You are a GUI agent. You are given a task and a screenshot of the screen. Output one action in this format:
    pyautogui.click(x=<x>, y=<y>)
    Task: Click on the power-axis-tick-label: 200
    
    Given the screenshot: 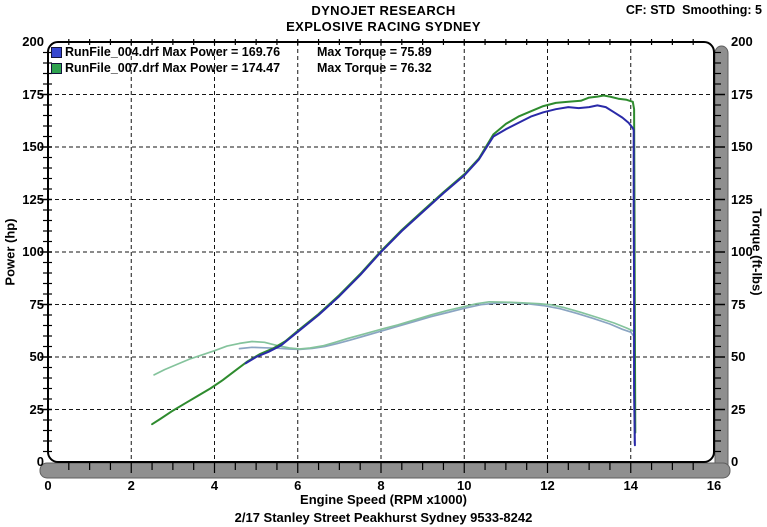 What is the action you would take?
    pyautogui.click(x=33, y=41)
    